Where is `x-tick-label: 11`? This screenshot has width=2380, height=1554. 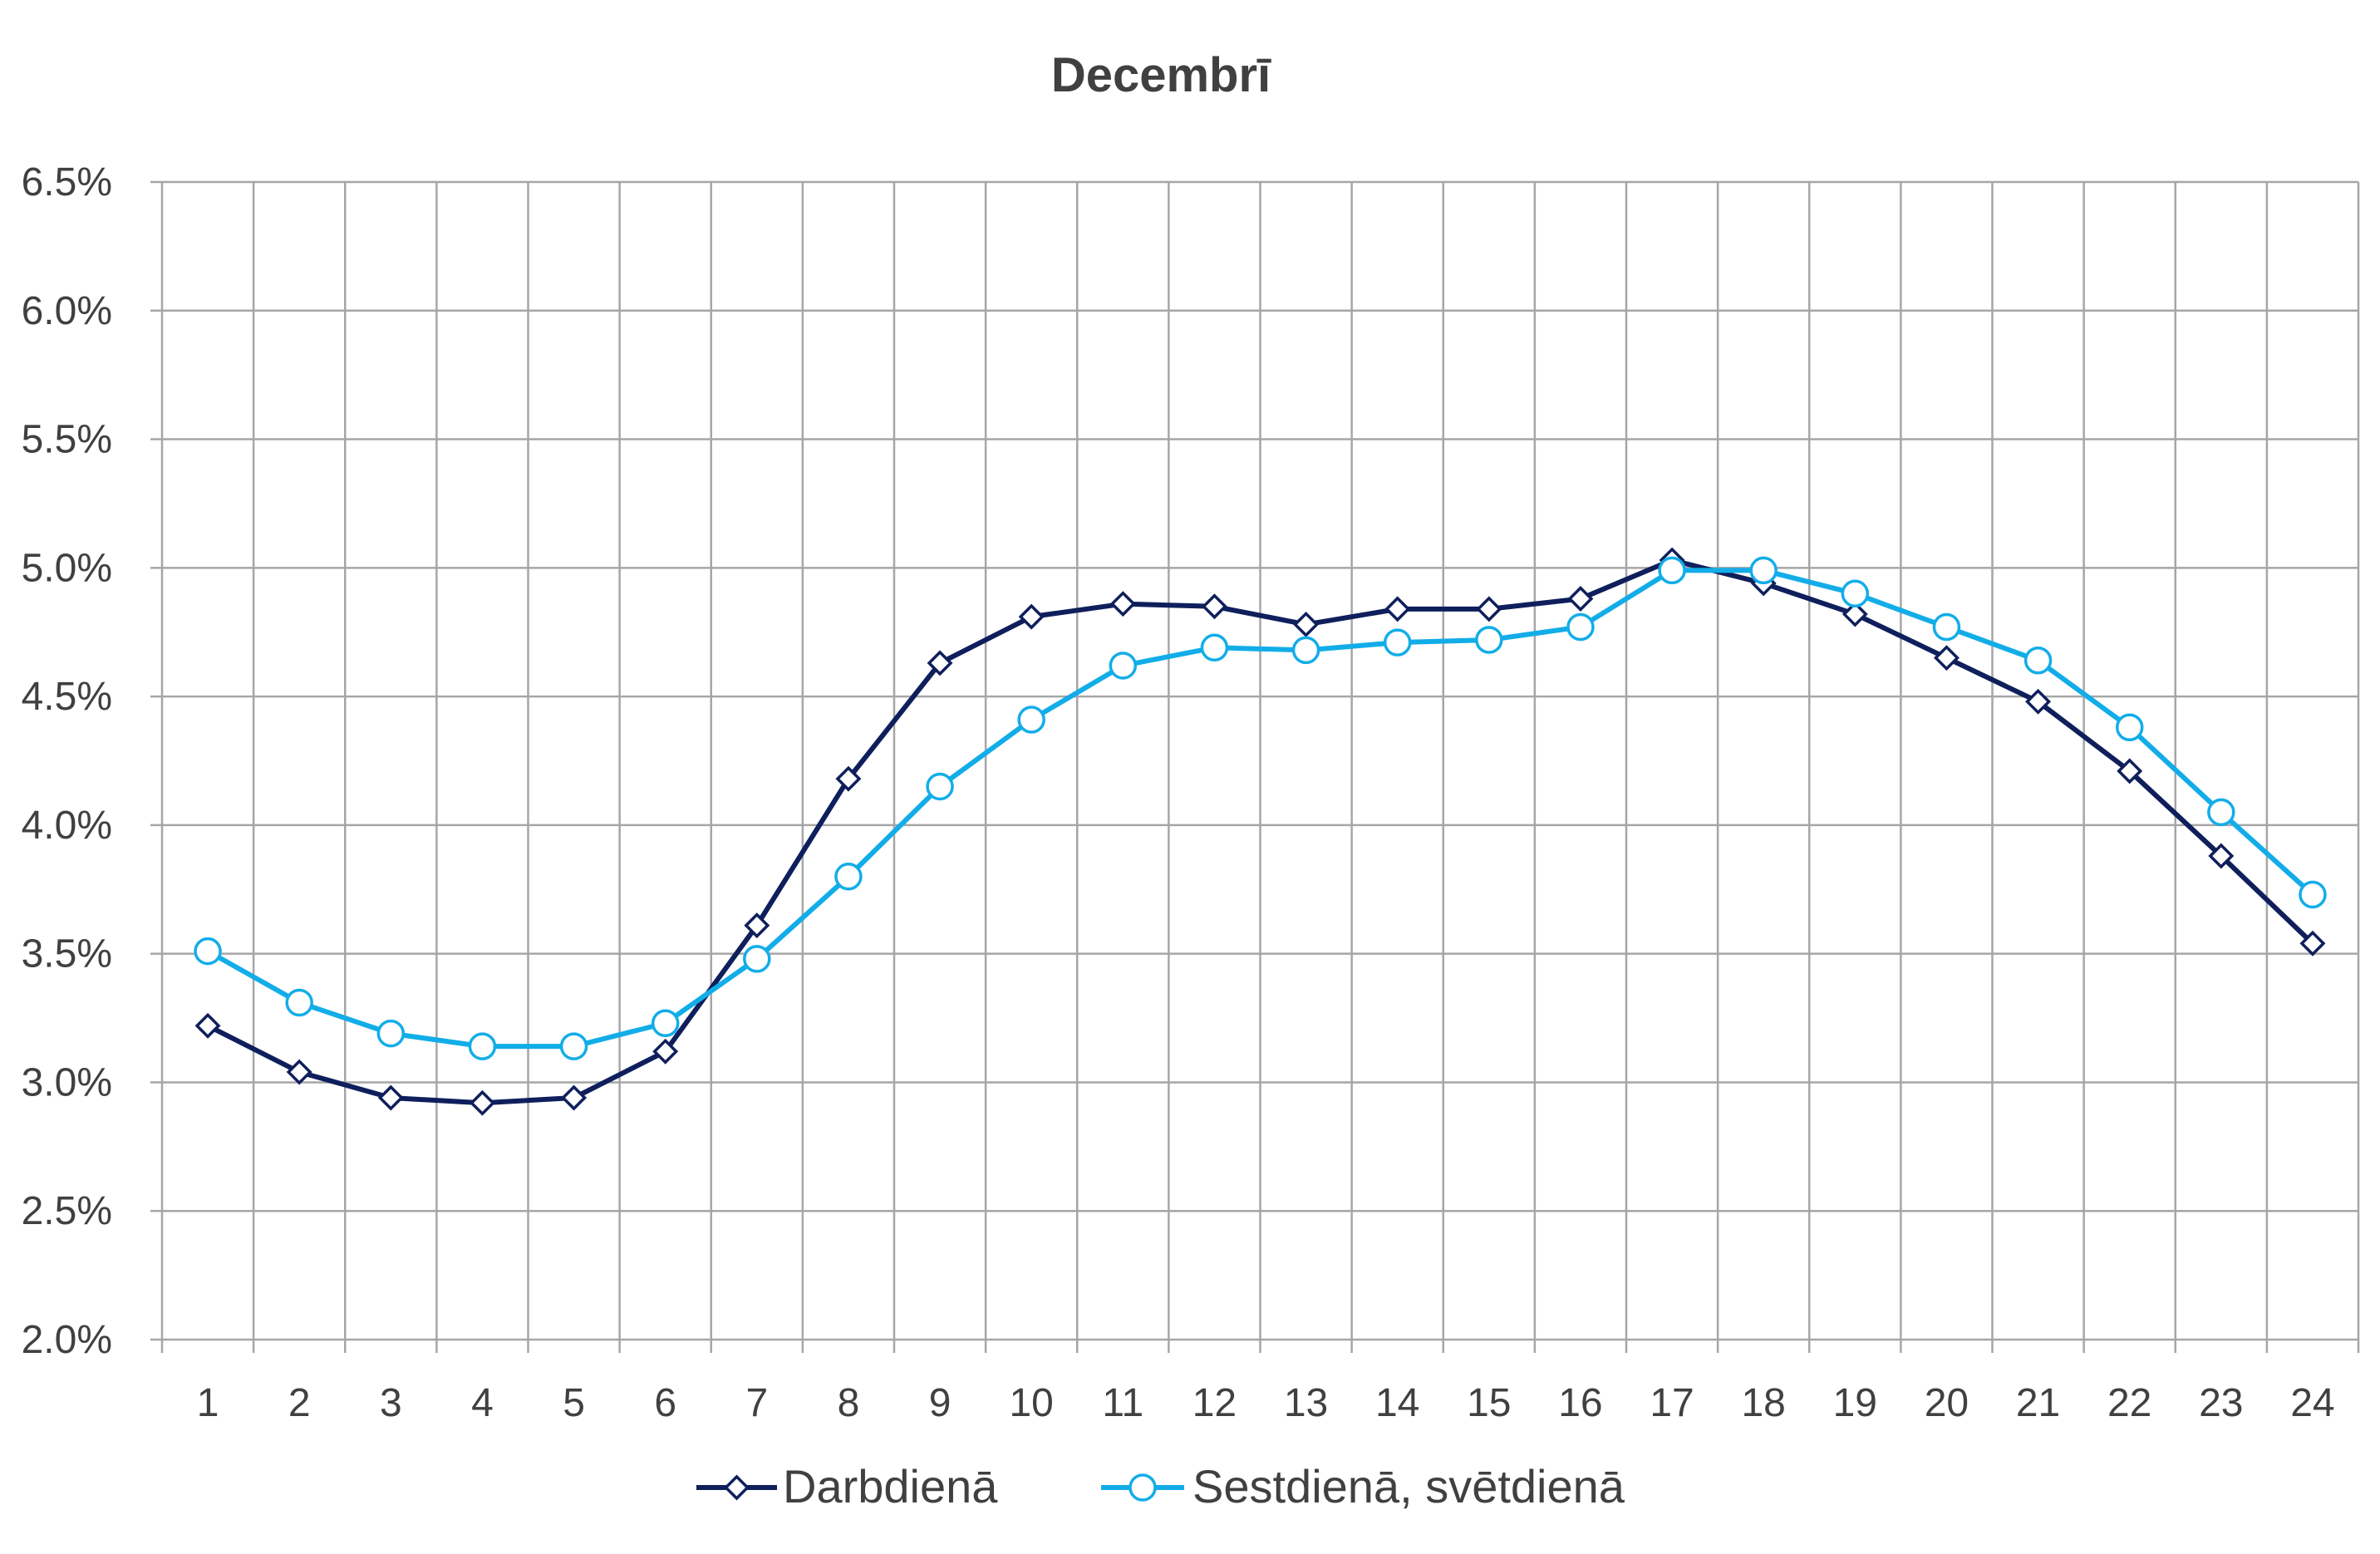
x-tick-label: 11 is located at coordinates (1122, 1403).